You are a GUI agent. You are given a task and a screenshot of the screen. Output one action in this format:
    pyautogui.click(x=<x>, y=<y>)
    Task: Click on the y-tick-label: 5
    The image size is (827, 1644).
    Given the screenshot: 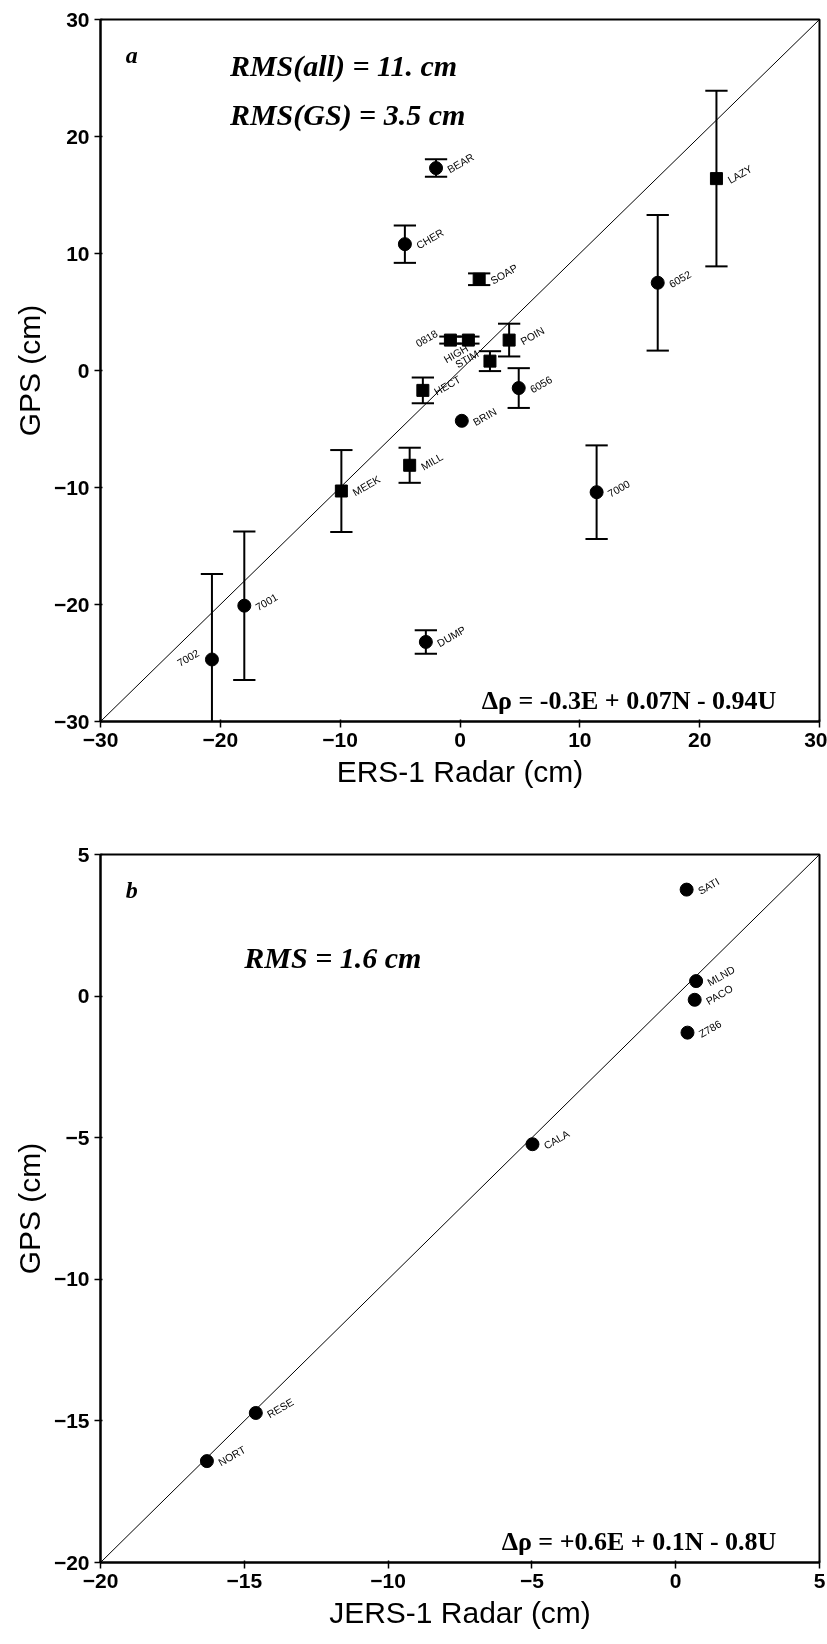 What is the action you would take?
    pyautogui.click(x=83, y=854)
    